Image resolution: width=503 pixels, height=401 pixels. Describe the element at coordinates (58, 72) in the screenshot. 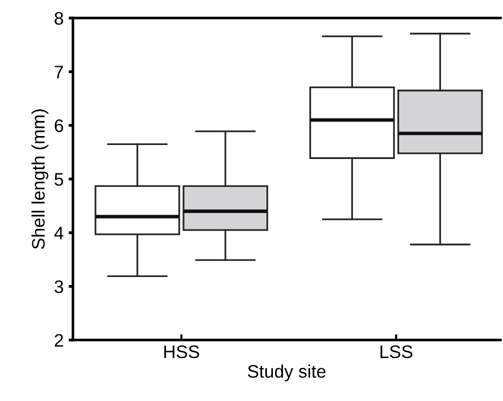

I see `y-tick-label: 7` at that location.